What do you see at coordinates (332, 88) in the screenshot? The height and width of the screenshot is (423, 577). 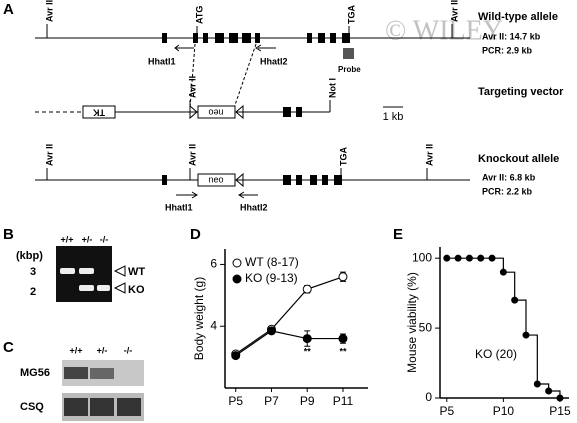 I see `site-label: Not I` at bounding box center [332, 88].